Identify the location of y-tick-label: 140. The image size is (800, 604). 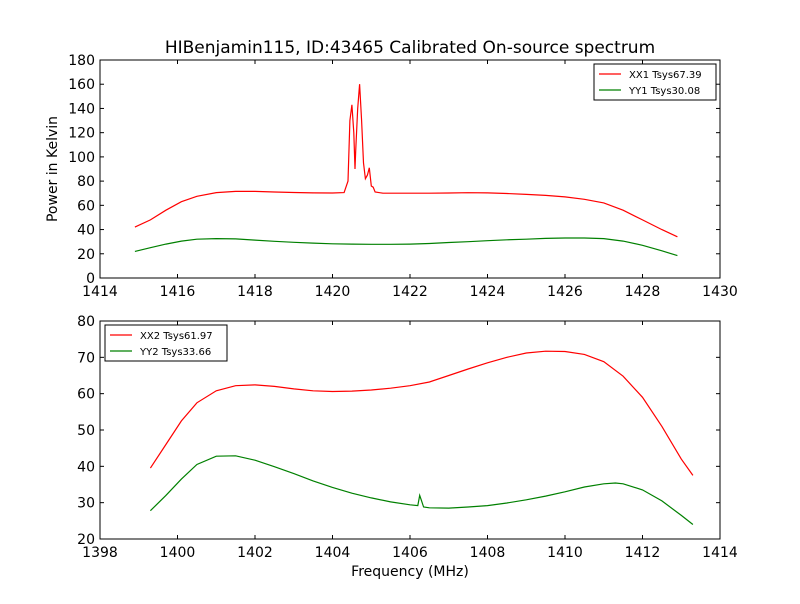
(81, 109).